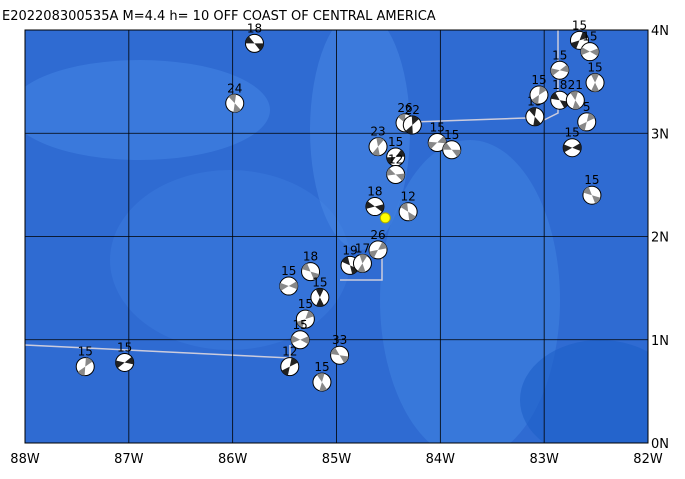 The image size is (685, 479). Describe the element at coordinates (385, 218) in the screenshot. I see `epicenter` at that location.